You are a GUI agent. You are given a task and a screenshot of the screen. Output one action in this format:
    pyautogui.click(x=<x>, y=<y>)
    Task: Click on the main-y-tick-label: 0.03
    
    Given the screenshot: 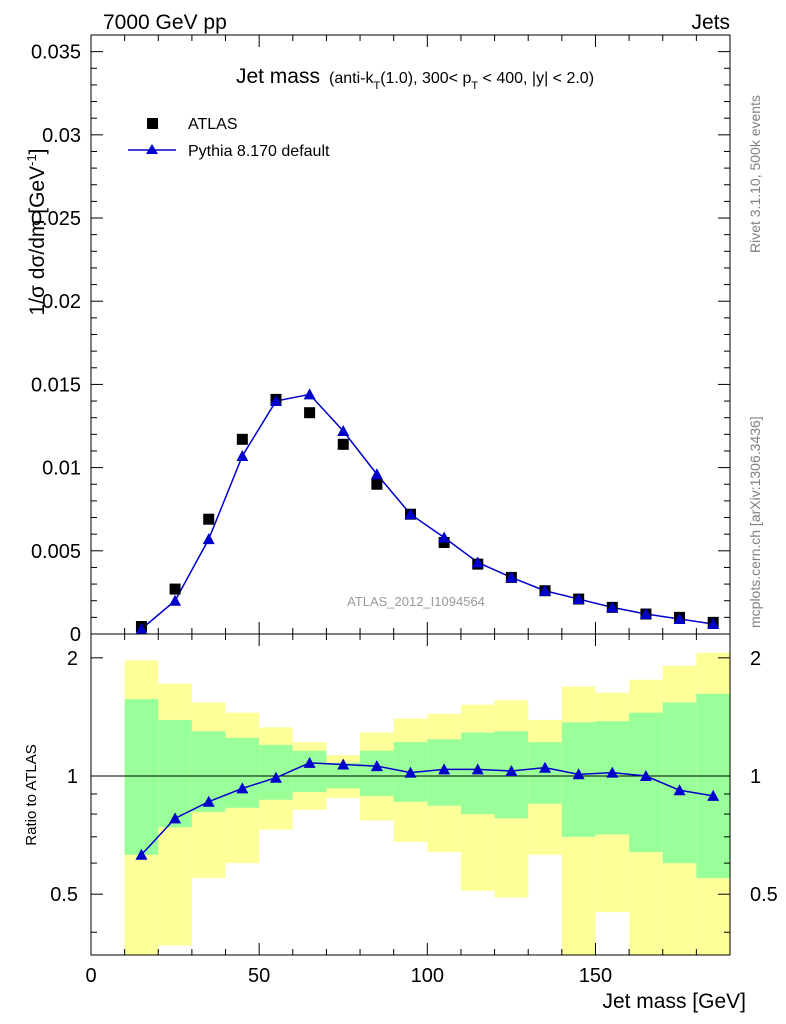 What is the action you would take?
    pyautogui.click(x=61, y=136)
    